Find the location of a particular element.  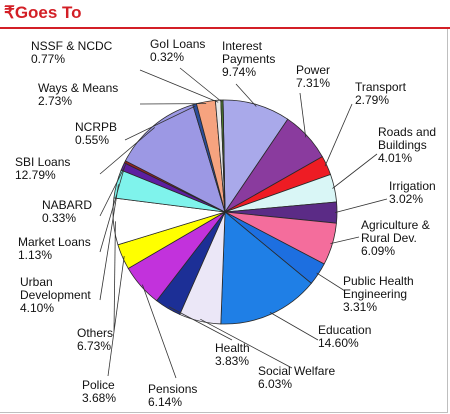

pie-label-transport: Transport 2.79% is located at coordinates (381, 93).